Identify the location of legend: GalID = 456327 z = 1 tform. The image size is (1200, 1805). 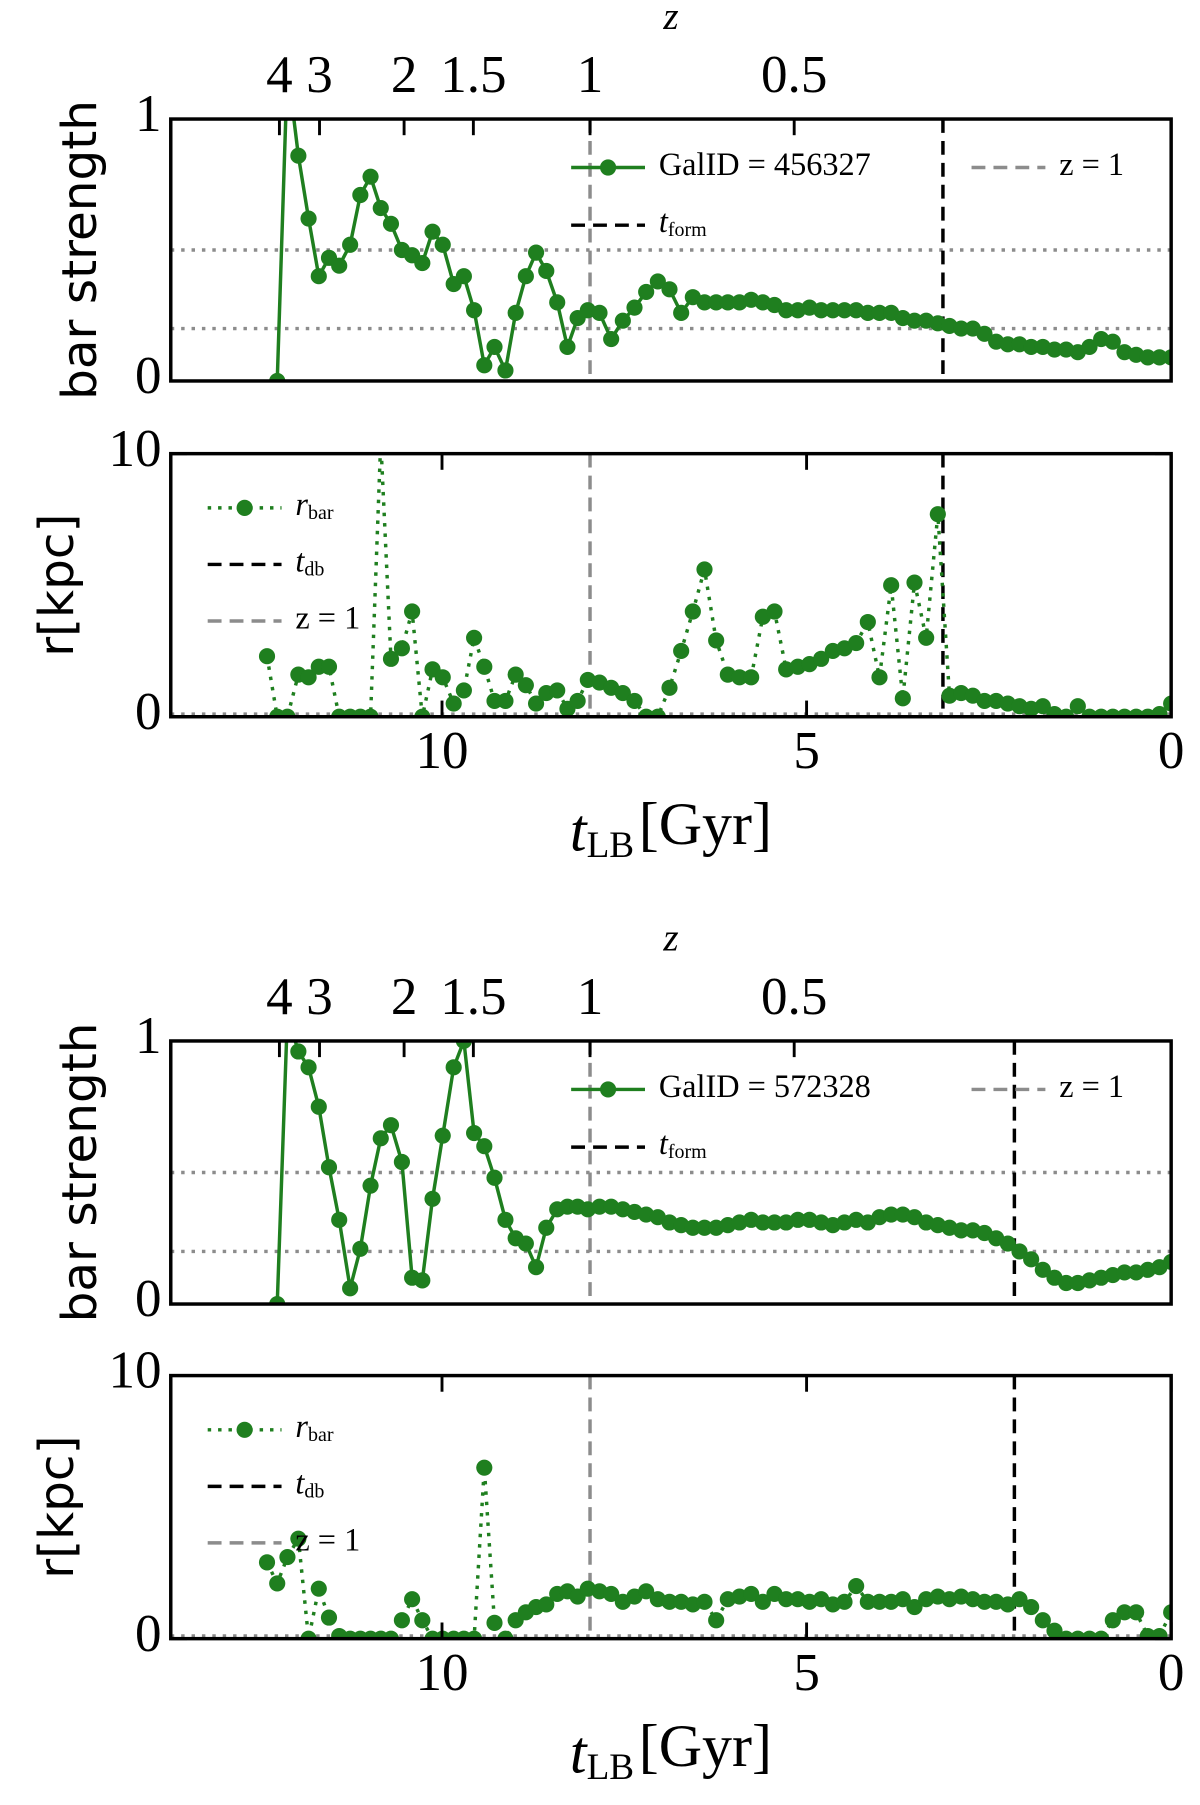
(847, 193).